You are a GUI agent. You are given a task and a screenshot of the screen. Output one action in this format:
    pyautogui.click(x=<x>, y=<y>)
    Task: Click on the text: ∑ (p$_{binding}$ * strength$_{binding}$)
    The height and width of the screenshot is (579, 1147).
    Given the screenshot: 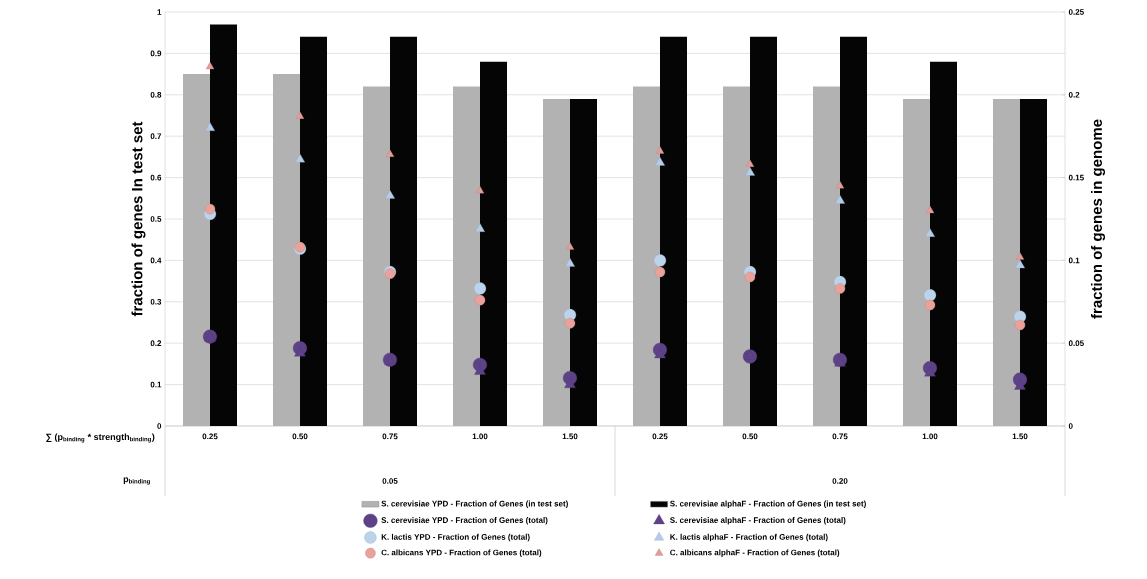 What is the action you would take?
    pyautogui.click(x=100, y=438)
    